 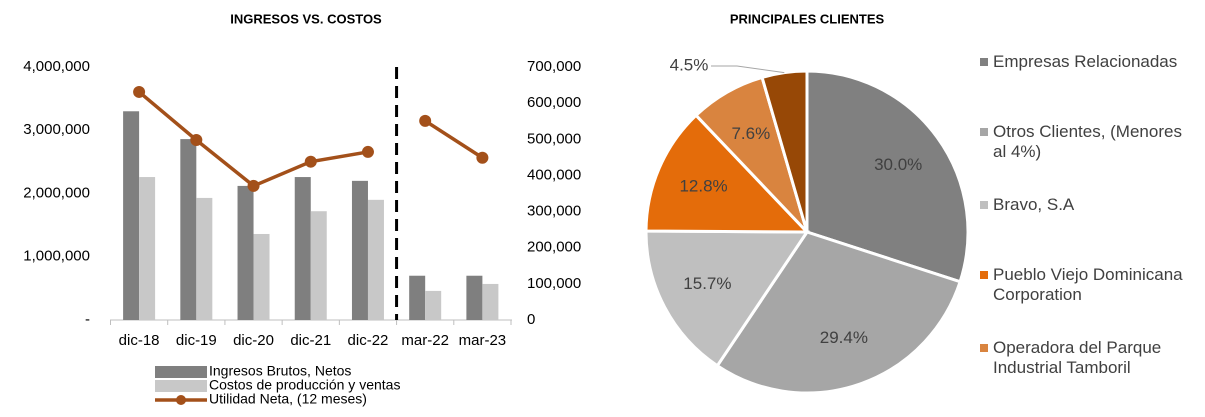 What do you see at coordinates (288, 399) in the screenshot?
I see `legend-label: Utilidad Neta, (12 meses)` at bounding box center [288, 399].